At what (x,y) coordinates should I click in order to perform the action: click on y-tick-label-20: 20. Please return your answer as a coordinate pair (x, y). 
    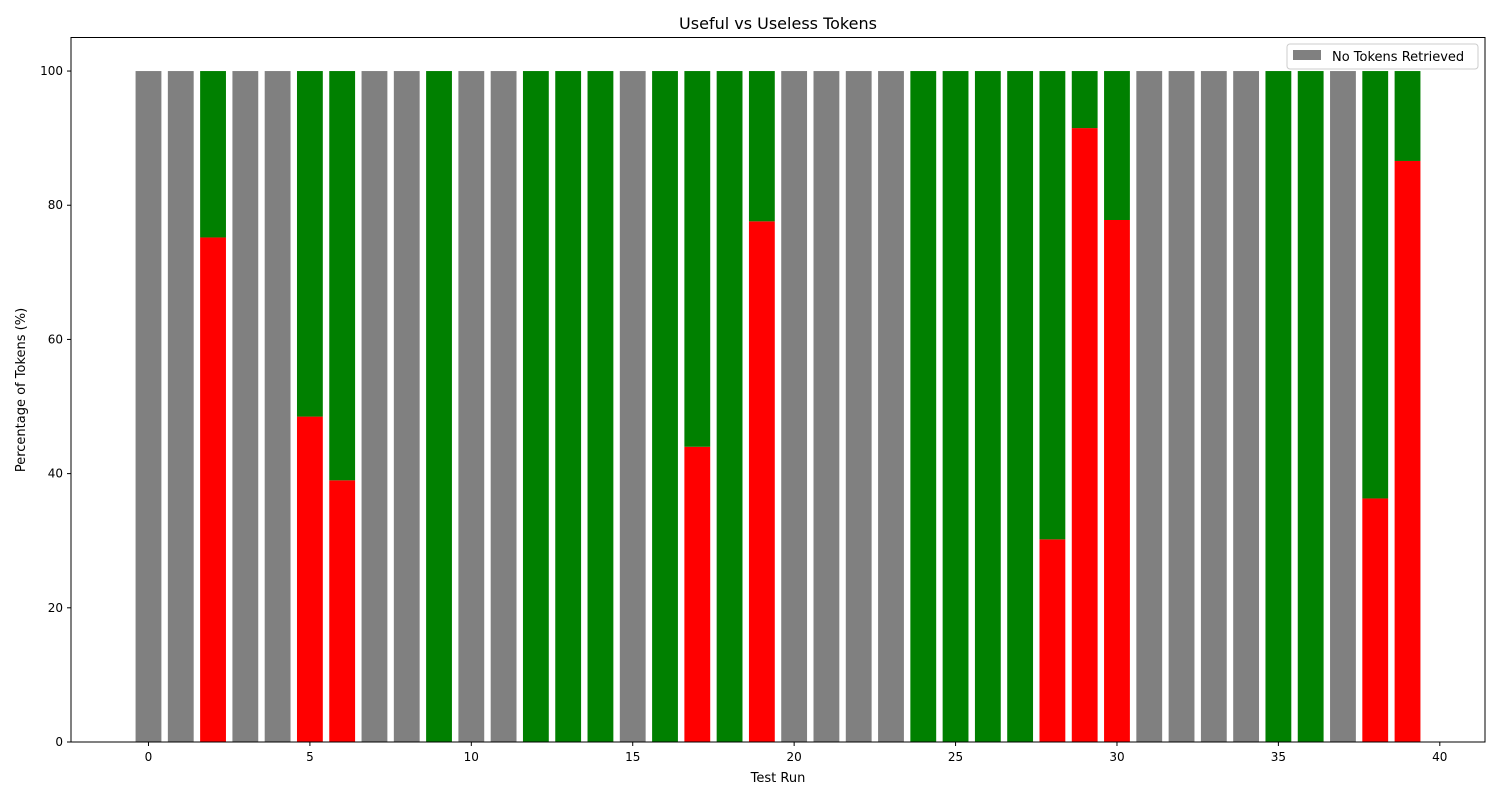
    Looking at the image, I should click on (55, 608).